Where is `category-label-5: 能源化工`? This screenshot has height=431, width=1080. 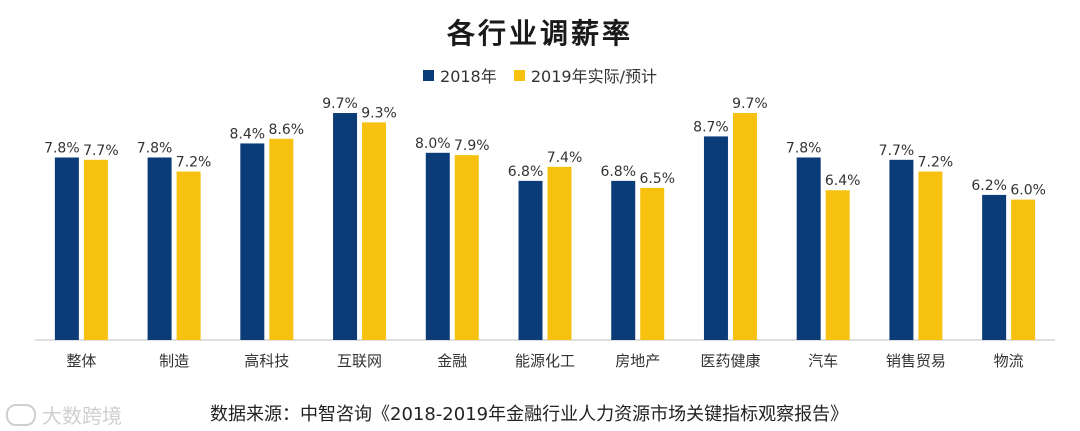
category-label-5: 能源化工 is located at coordinates (545, 361).